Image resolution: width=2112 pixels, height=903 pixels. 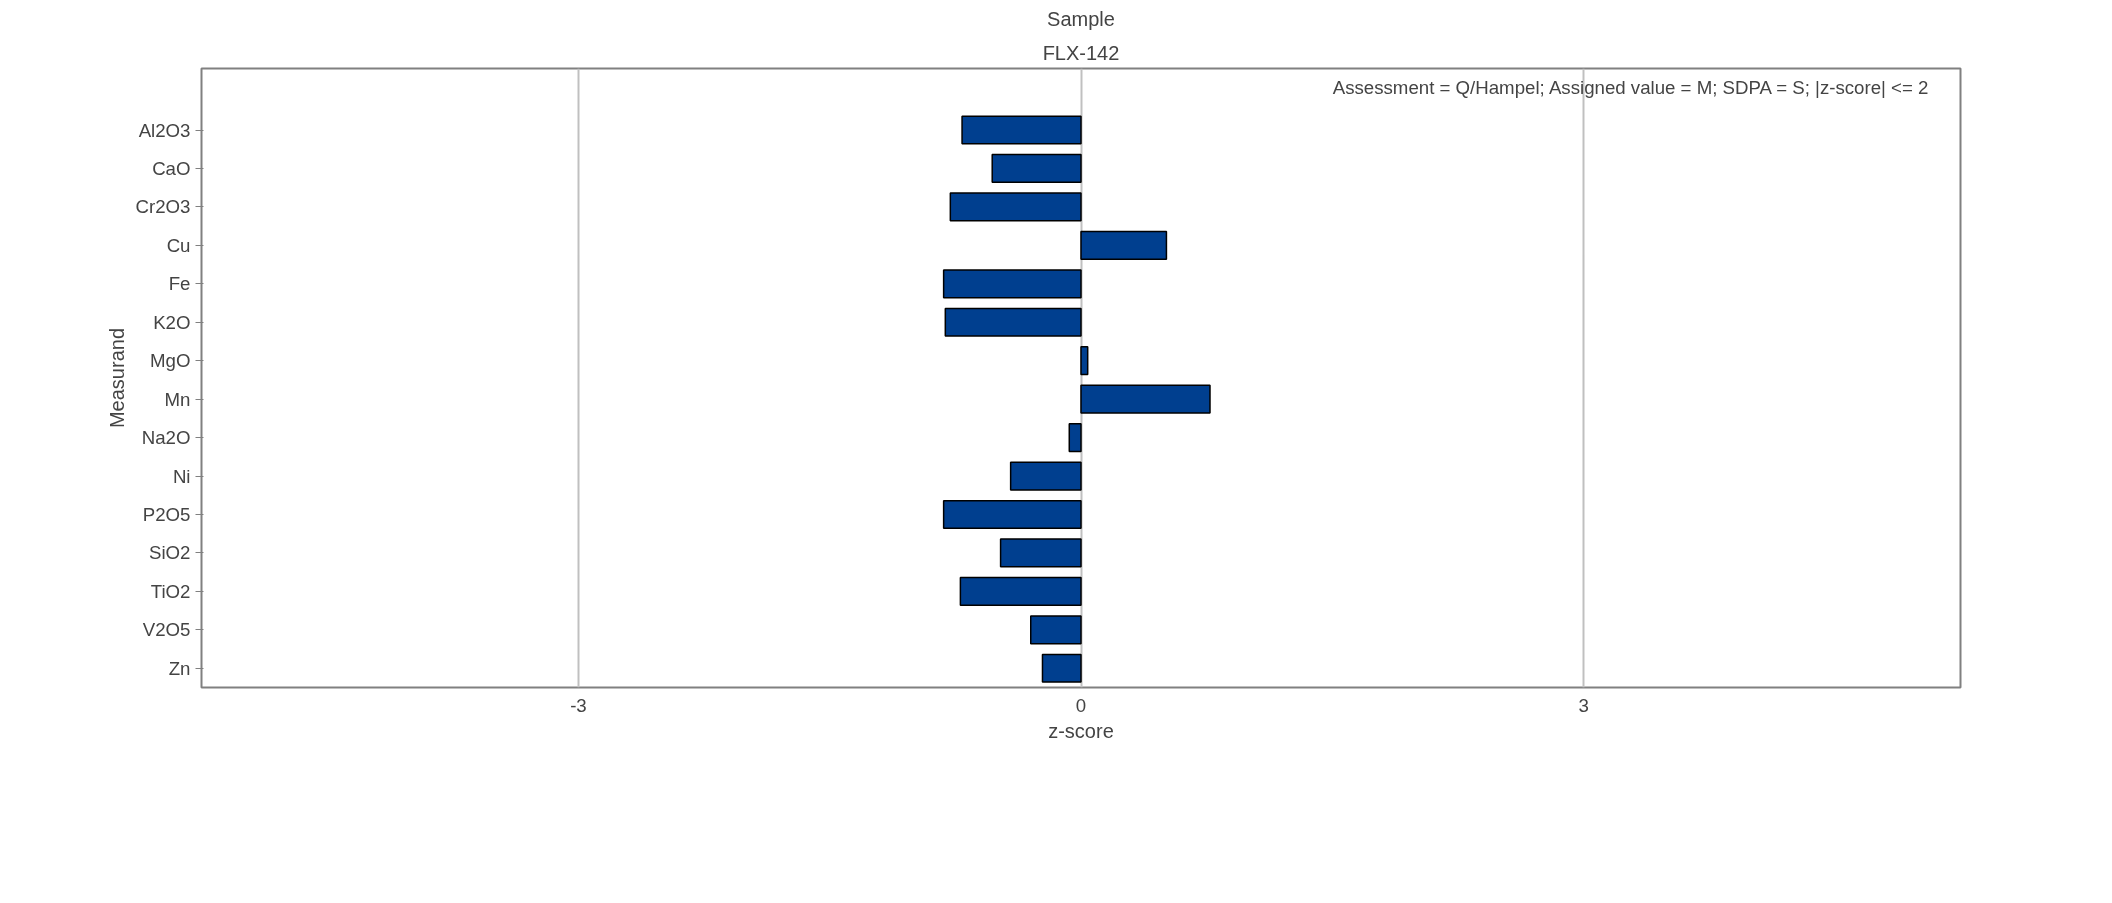 What do you see at coordinates (166, 630) in the screenshot?
I see `y-tick-label: V2O5` at bounding box center [166, 630].